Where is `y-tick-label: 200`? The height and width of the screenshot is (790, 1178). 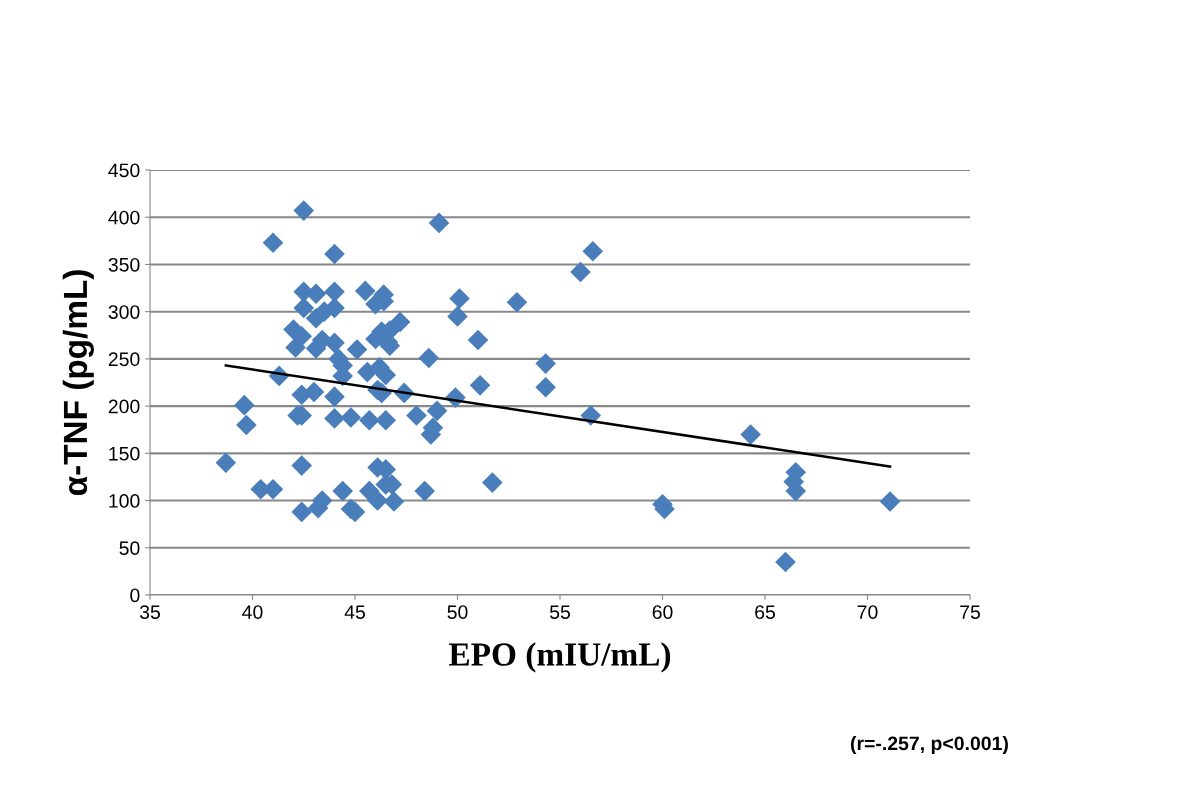 y-tick-label: 200 is located at coordinates (124, 406).